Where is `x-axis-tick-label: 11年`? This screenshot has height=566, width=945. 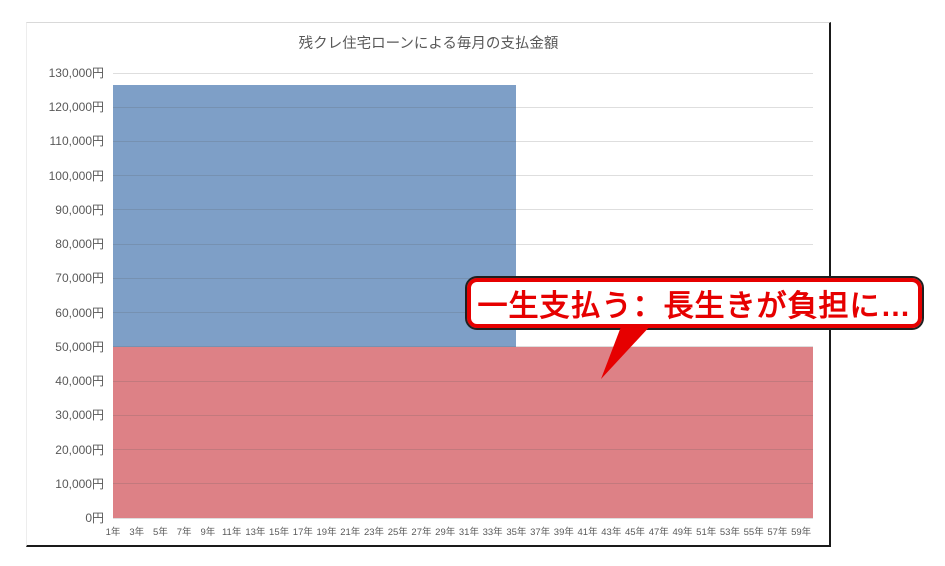 x-axis-tick-label: 11年 is located at coordinates (231, 532).